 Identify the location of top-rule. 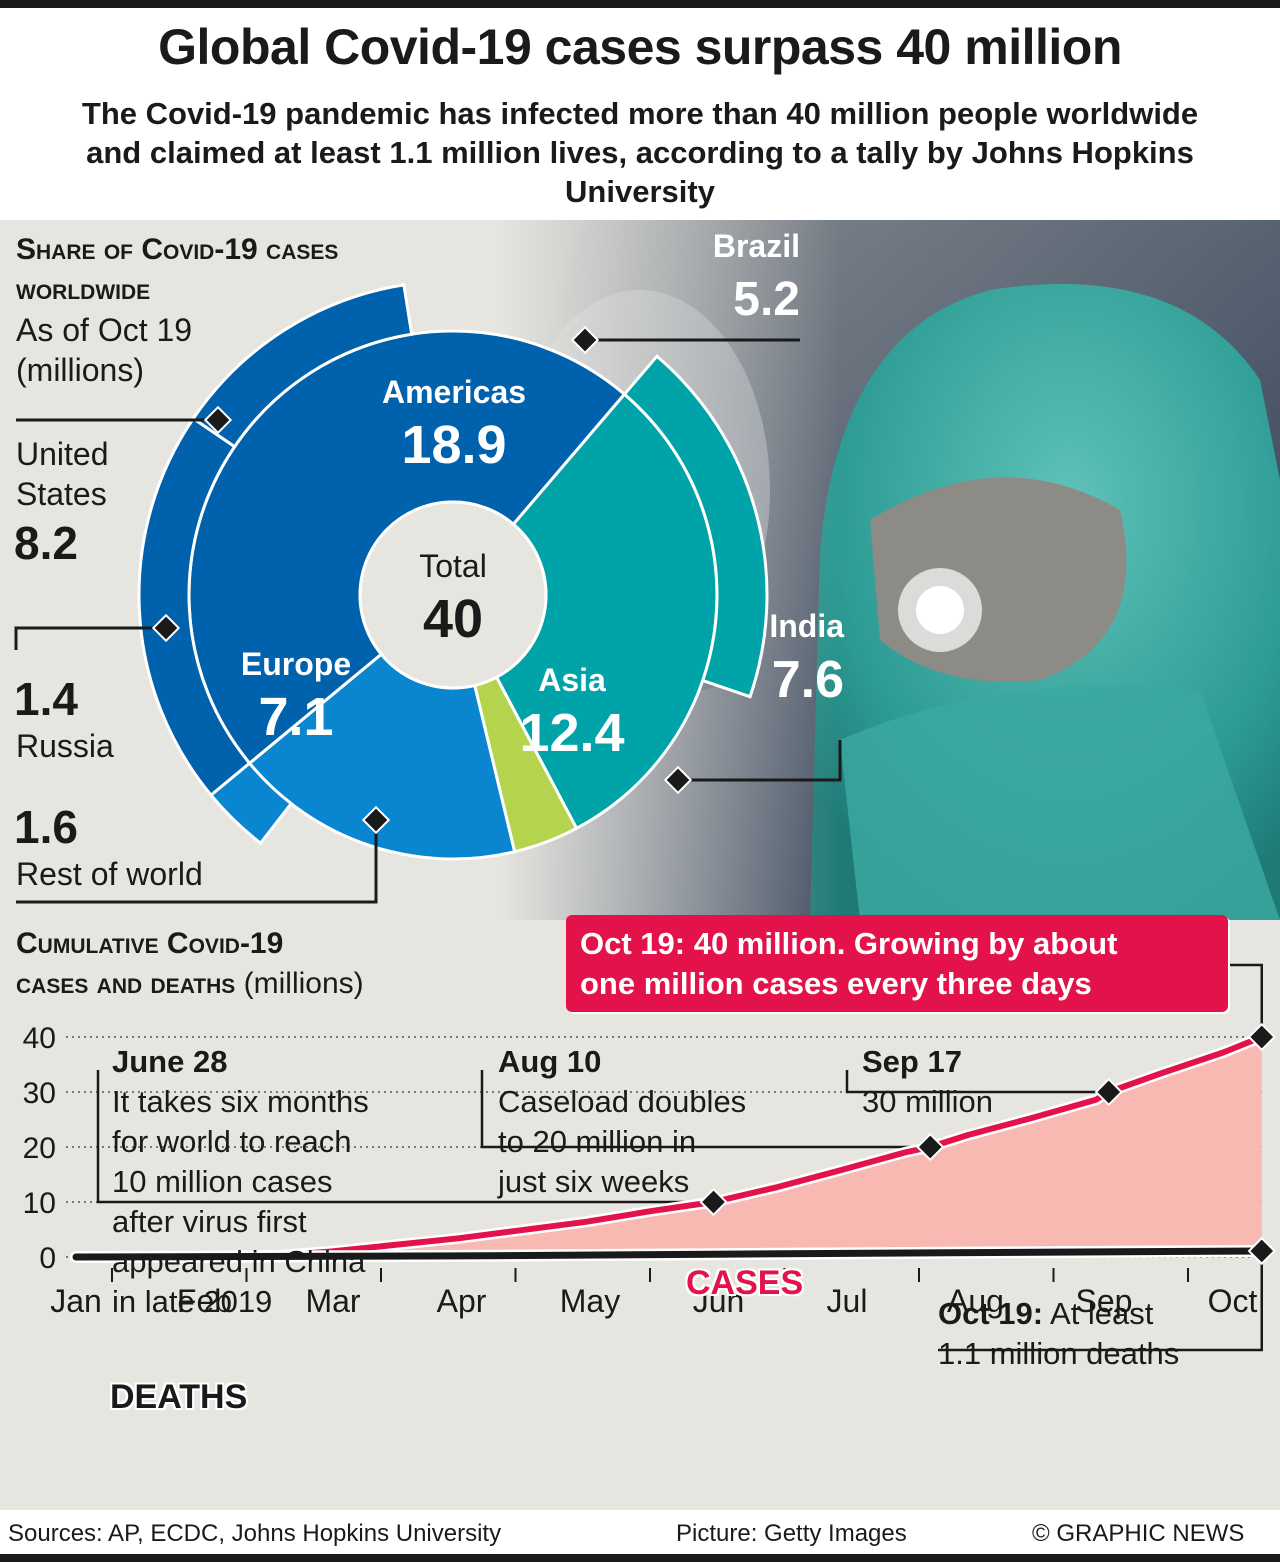
(640, 4).